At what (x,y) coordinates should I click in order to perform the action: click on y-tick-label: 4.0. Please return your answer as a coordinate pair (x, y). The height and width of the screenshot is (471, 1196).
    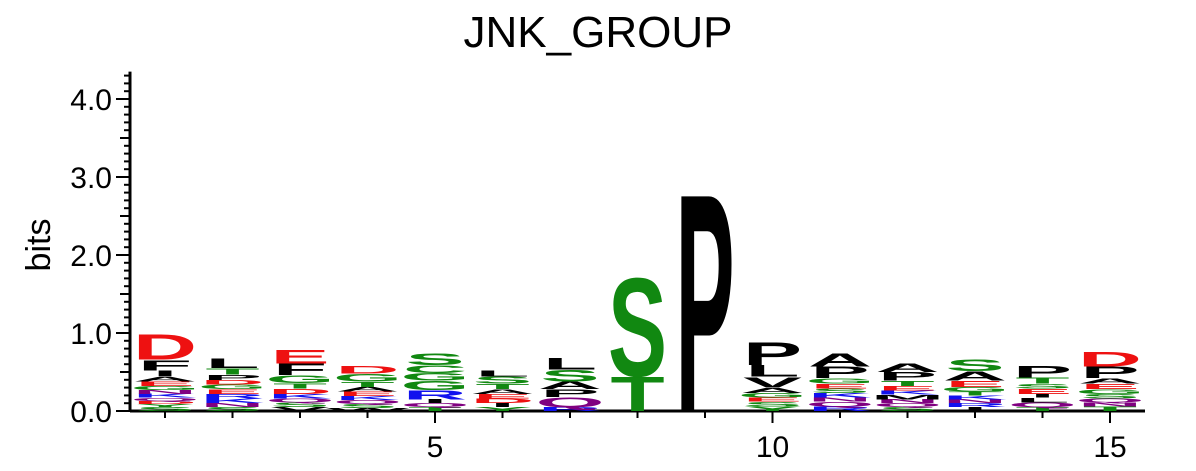
    Looking at the image, I should click on (91, 100).